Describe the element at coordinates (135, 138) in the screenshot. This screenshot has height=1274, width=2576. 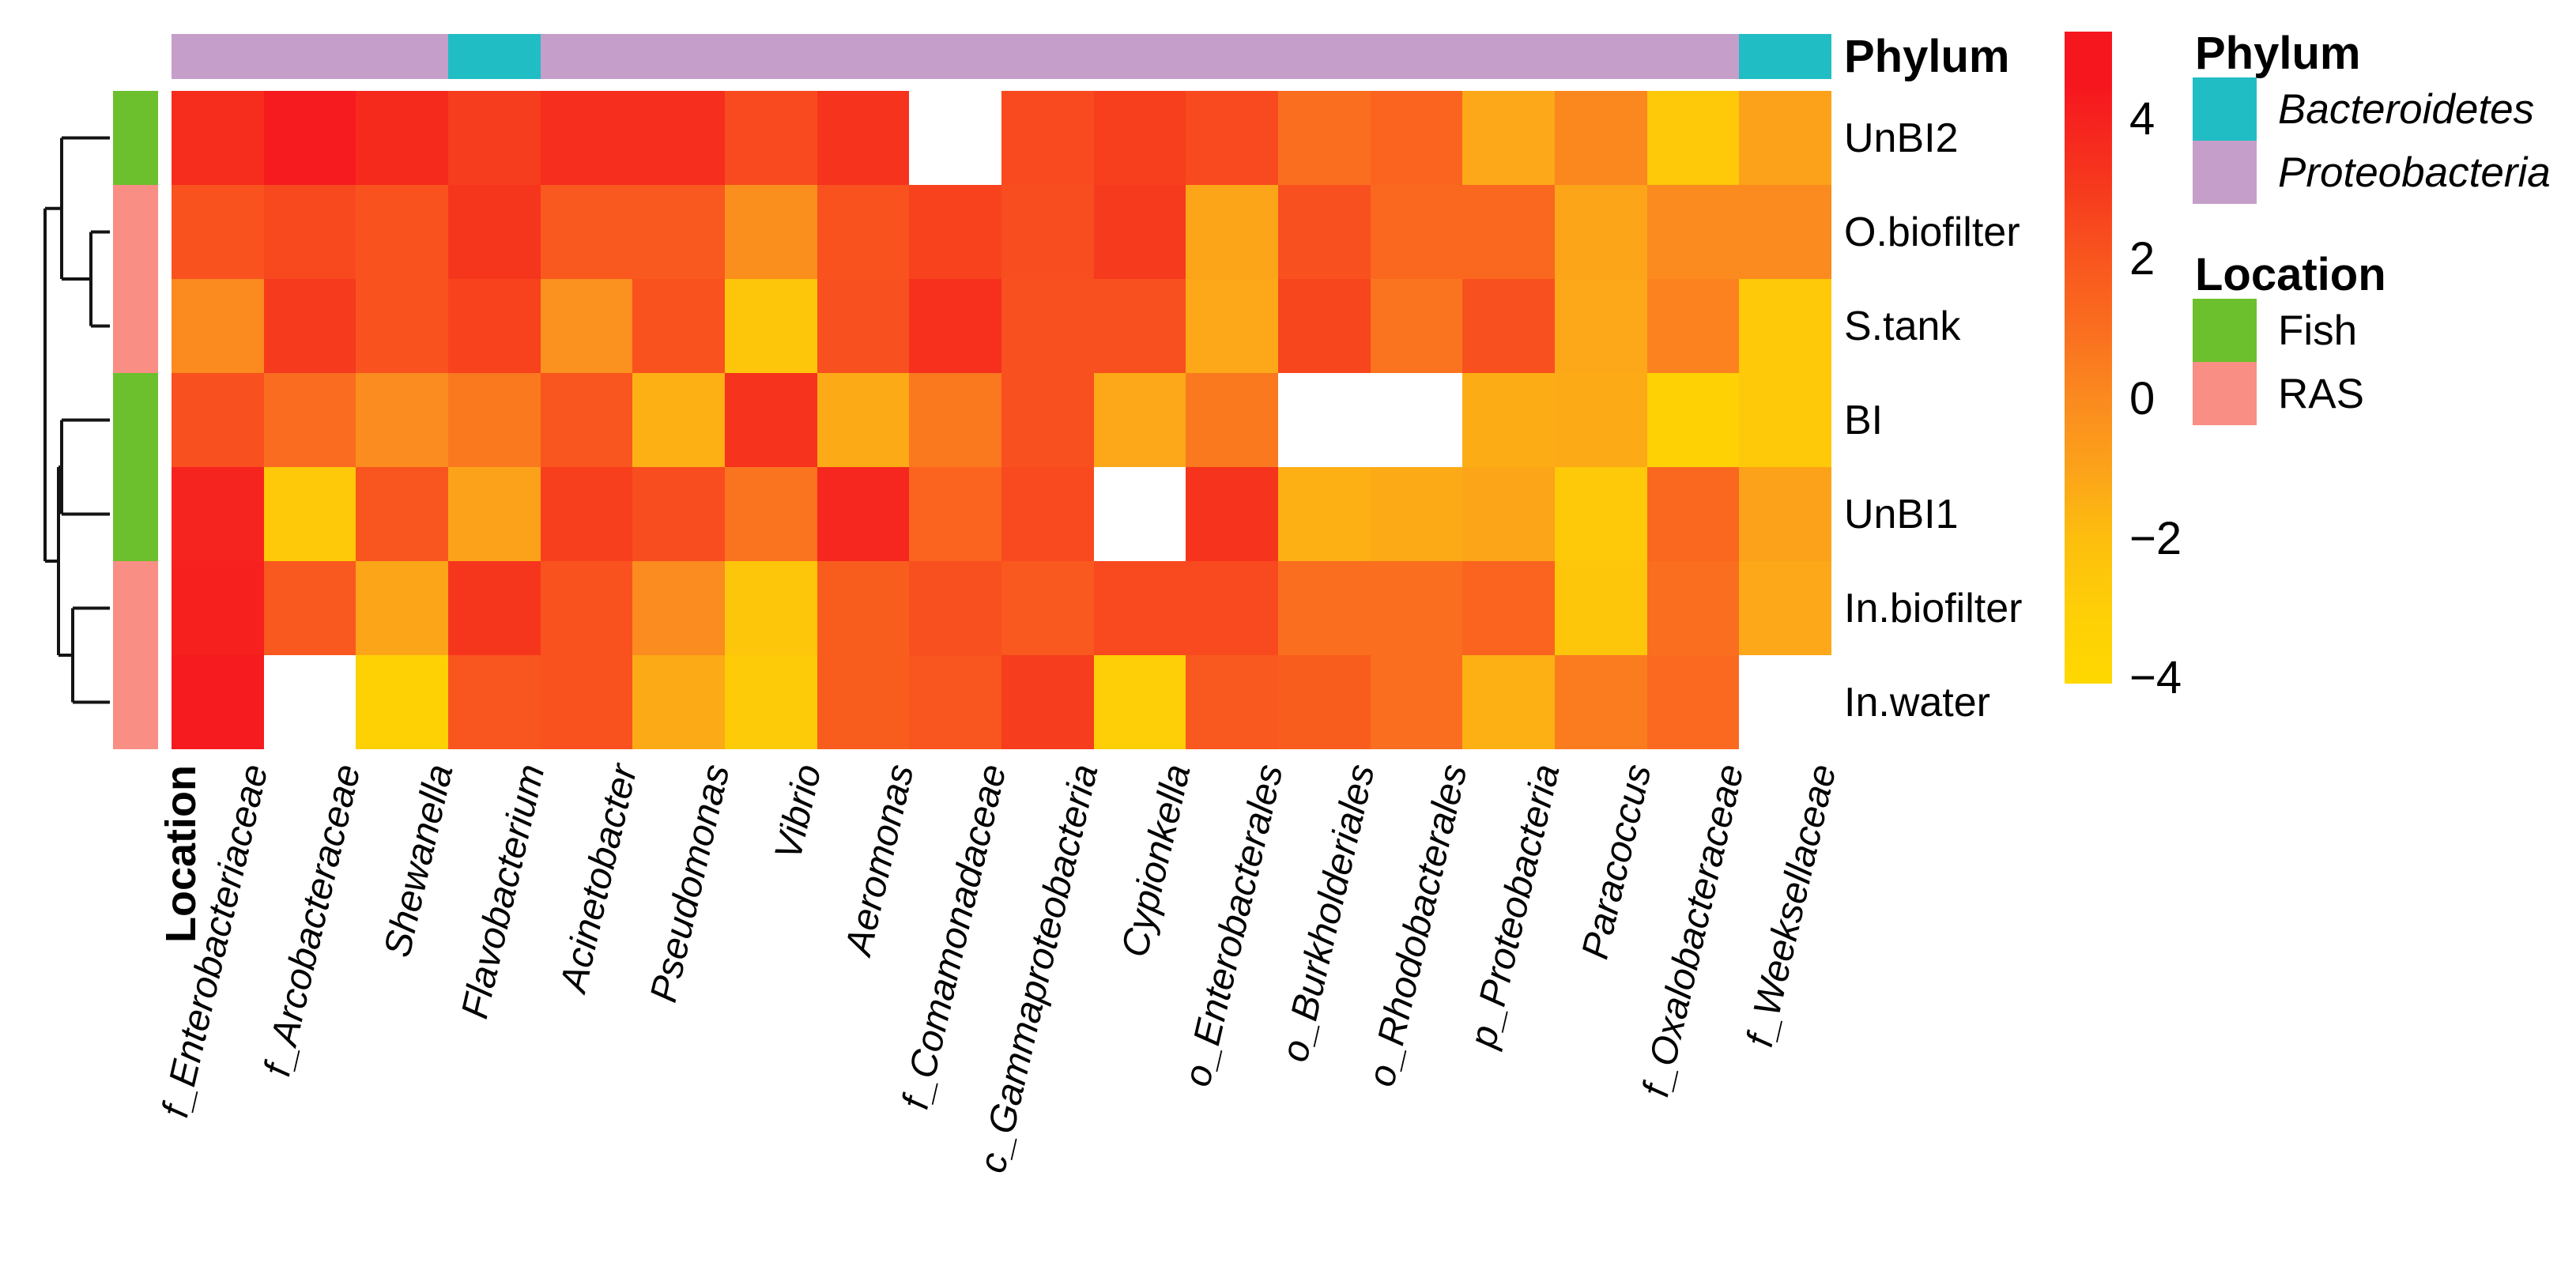
I see `location-bar-seg-UnBI2` at that location.